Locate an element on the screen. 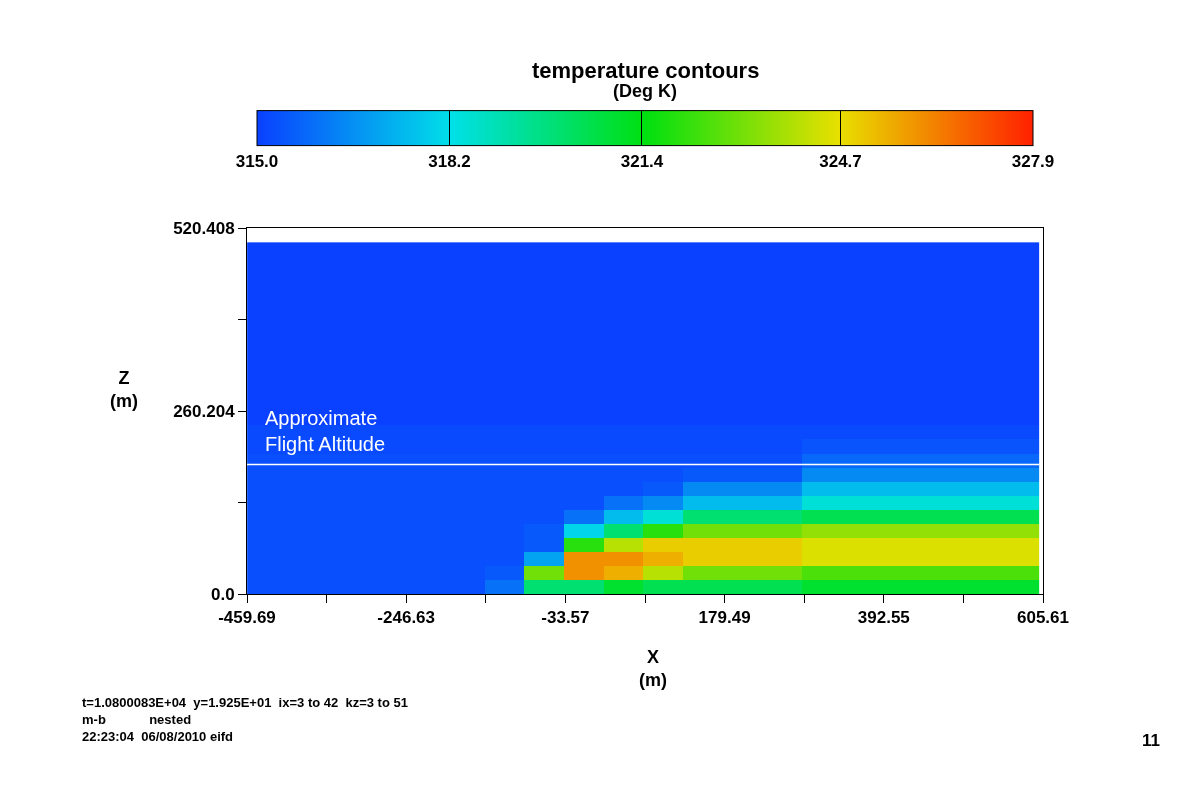  ref-line-label: Approximate Flight Altitude is located at coordinates (325, 431).